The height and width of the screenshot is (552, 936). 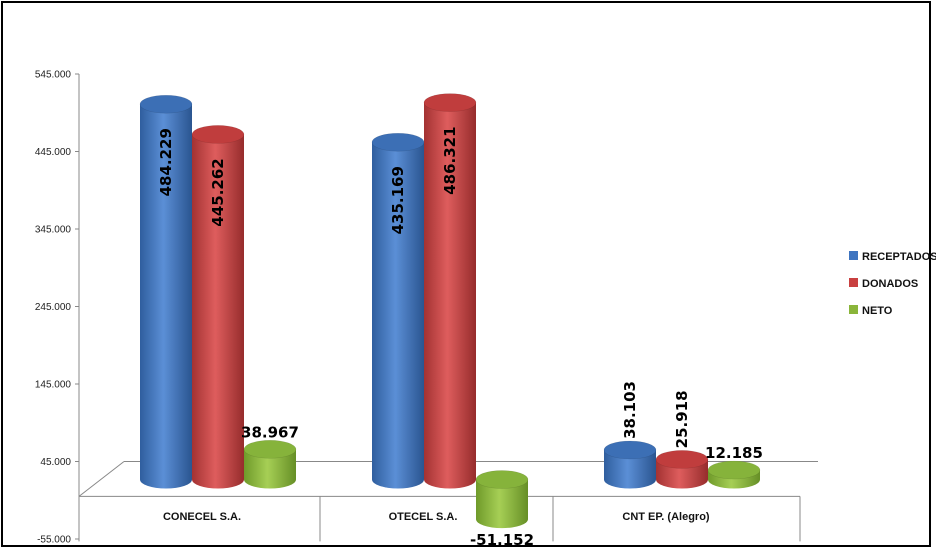 I want to click on category-label: CONECEL S.A., so click(x=202, y=517).